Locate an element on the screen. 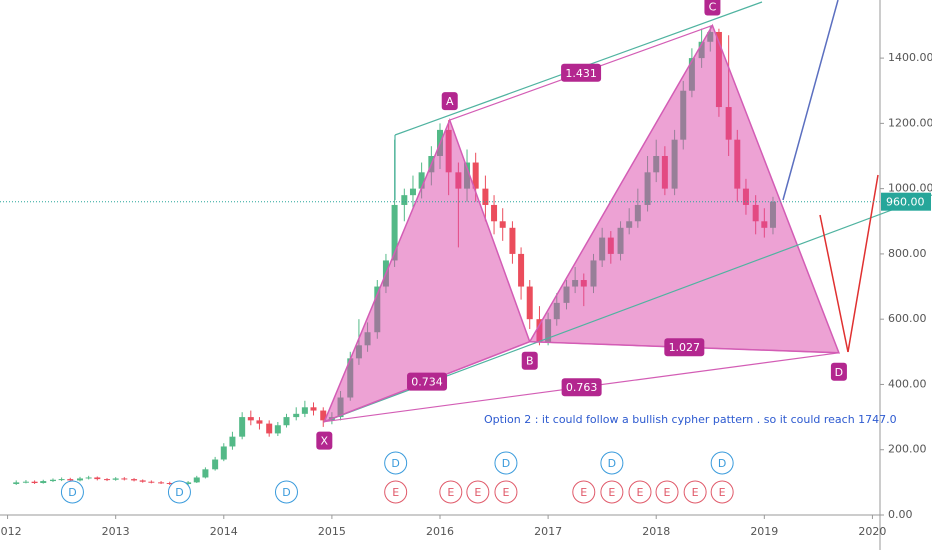  point-label: X is located at coordinates (325, 441).